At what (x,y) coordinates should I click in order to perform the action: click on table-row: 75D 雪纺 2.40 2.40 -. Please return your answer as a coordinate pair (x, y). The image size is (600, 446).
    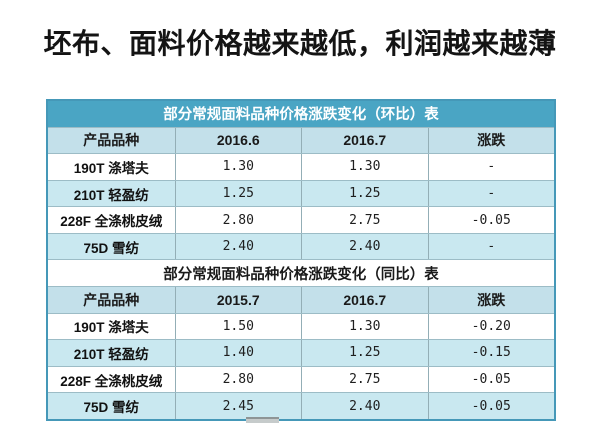
    Looking at the image, I should click on (301, 246).